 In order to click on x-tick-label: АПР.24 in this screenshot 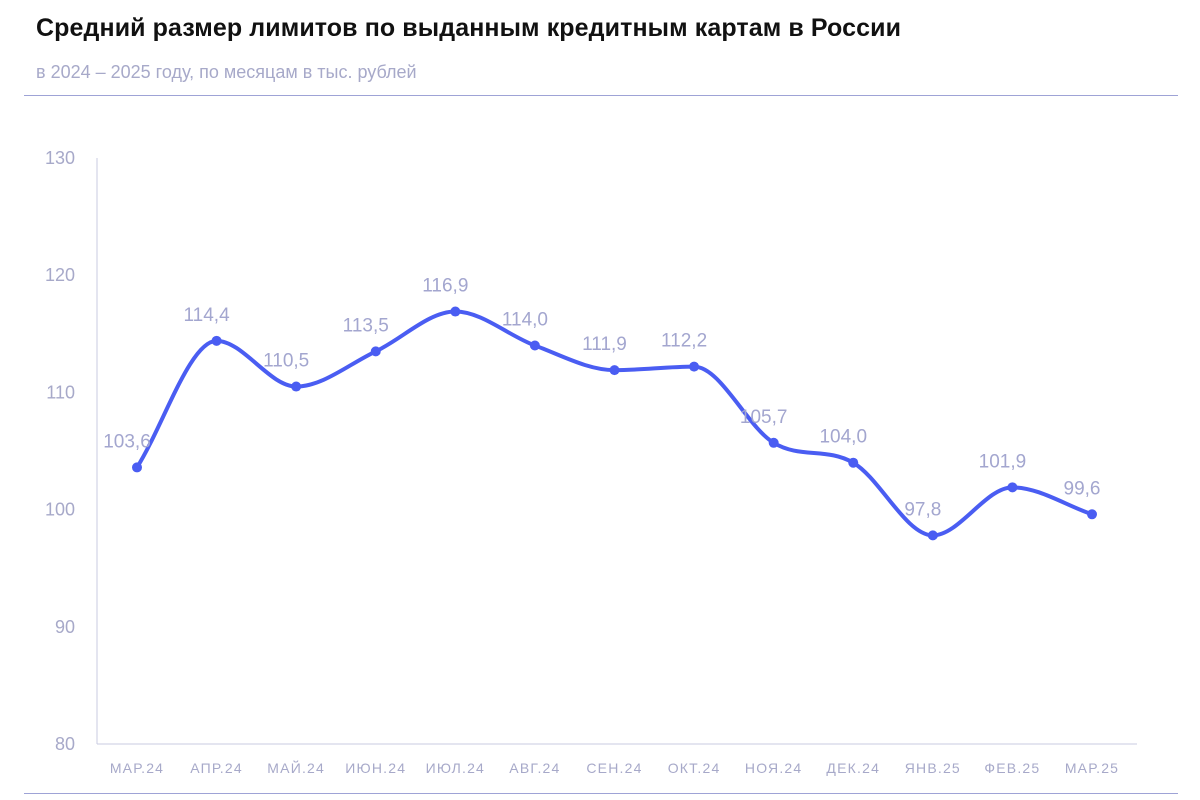, I will do `click(216, 768)`.